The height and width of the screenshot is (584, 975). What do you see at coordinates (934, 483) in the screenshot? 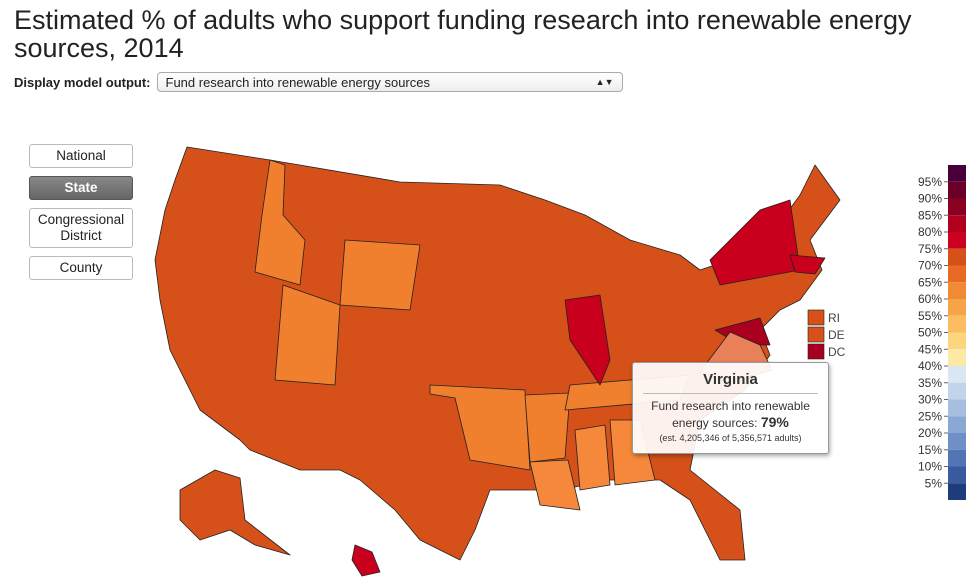
I see `legend-tick-label: 5%` at bounding box center [934, 483].